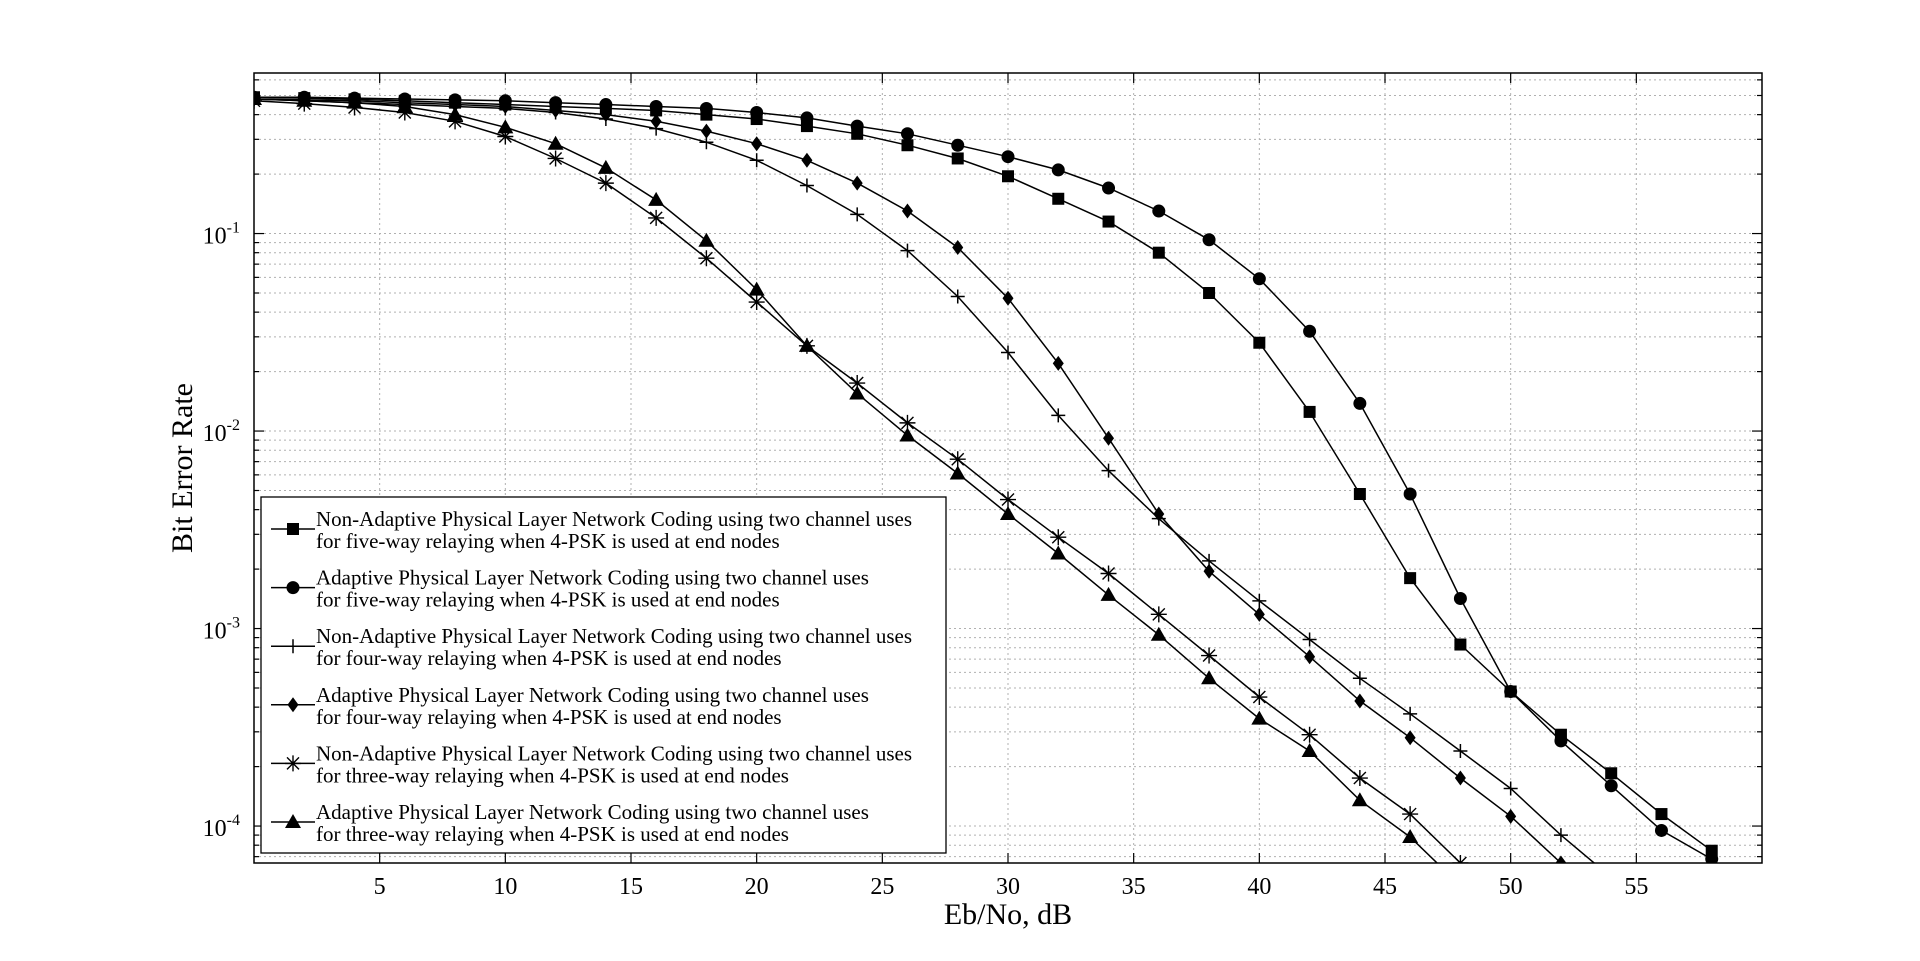 This screenshot has width=1920, height=961. I want to click on x-tick-label: 30, so click(1008, 887).